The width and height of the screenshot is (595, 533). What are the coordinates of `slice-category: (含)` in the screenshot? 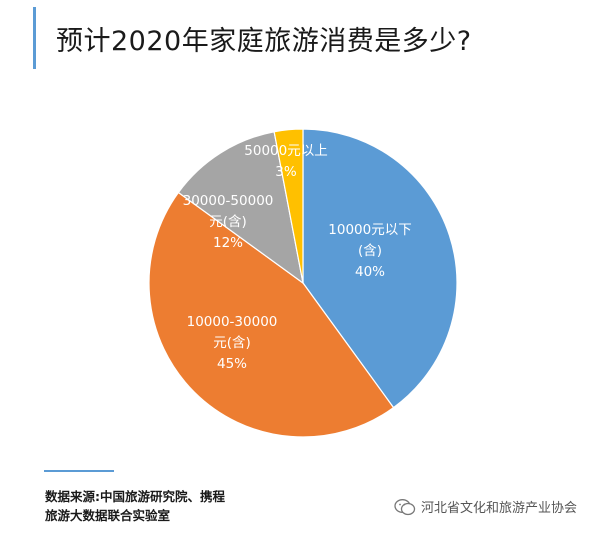 It's located at (370, 251).